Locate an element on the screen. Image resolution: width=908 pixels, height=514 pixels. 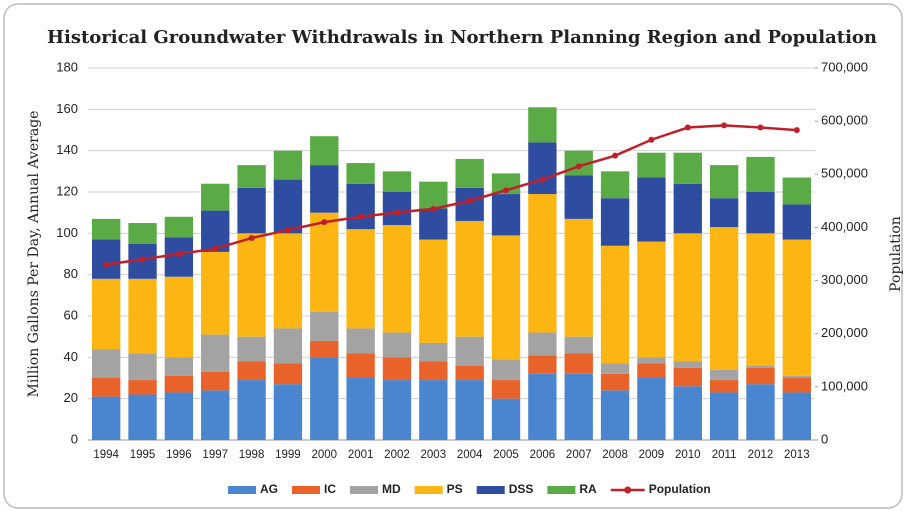
legend-label: MD is located at coordinates (391, 489).